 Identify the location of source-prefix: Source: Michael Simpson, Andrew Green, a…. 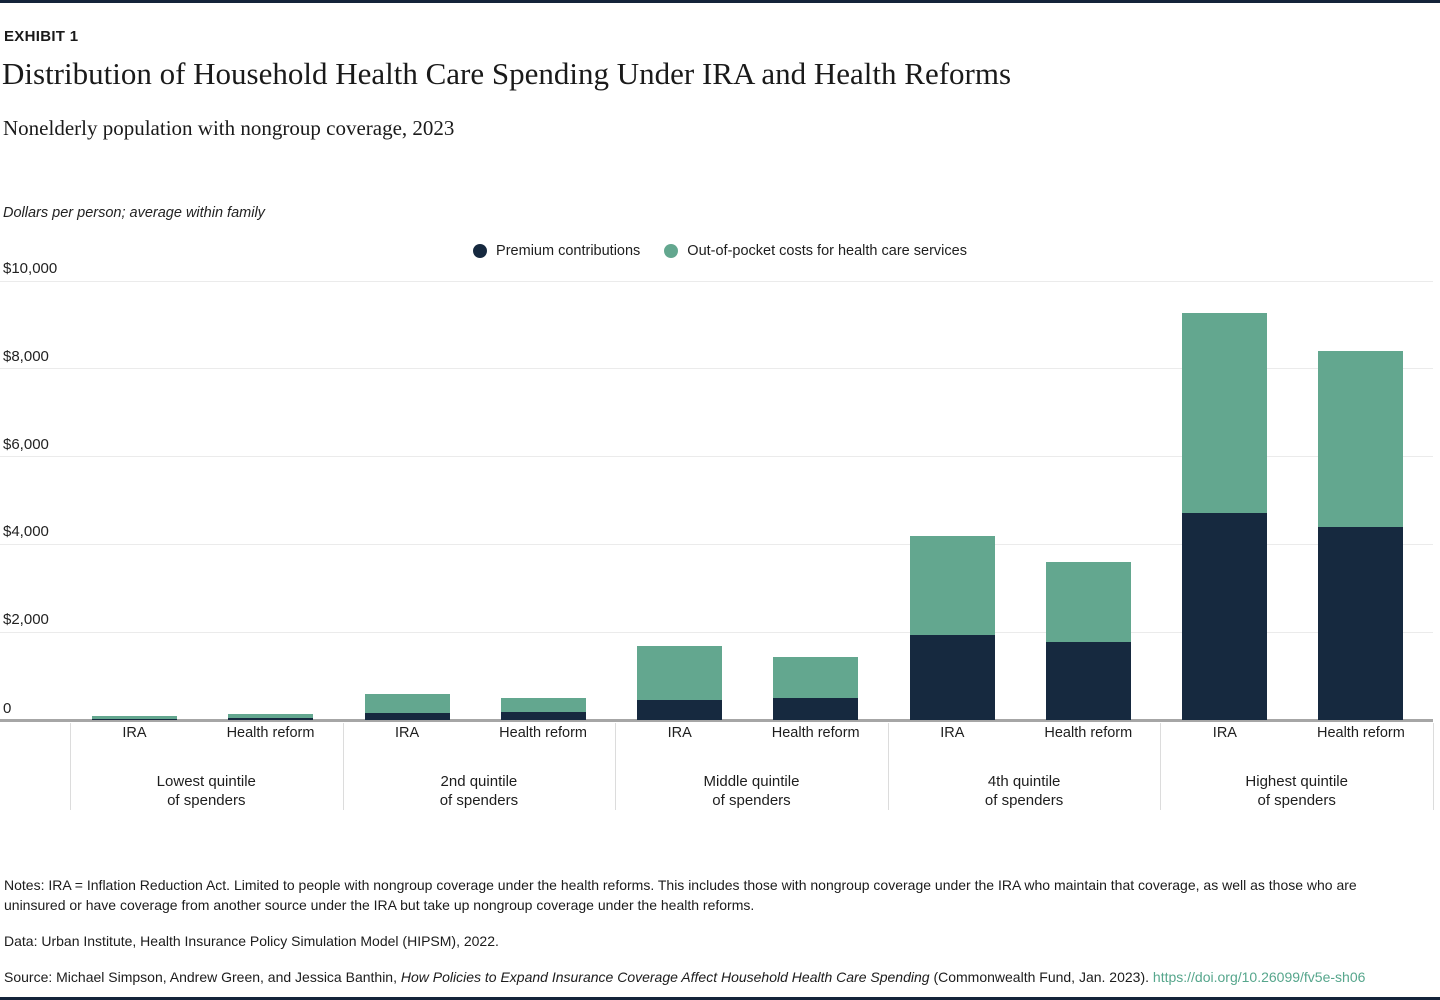
(202, 977).